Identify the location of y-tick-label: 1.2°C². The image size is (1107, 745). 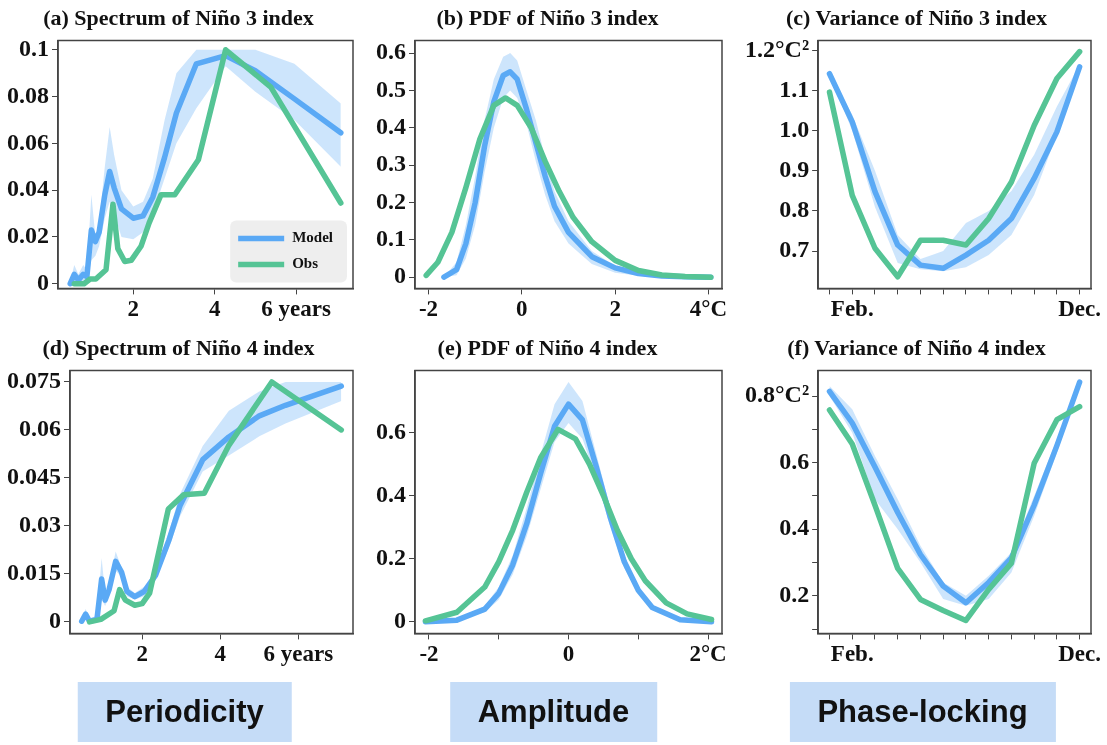
(777, 48).